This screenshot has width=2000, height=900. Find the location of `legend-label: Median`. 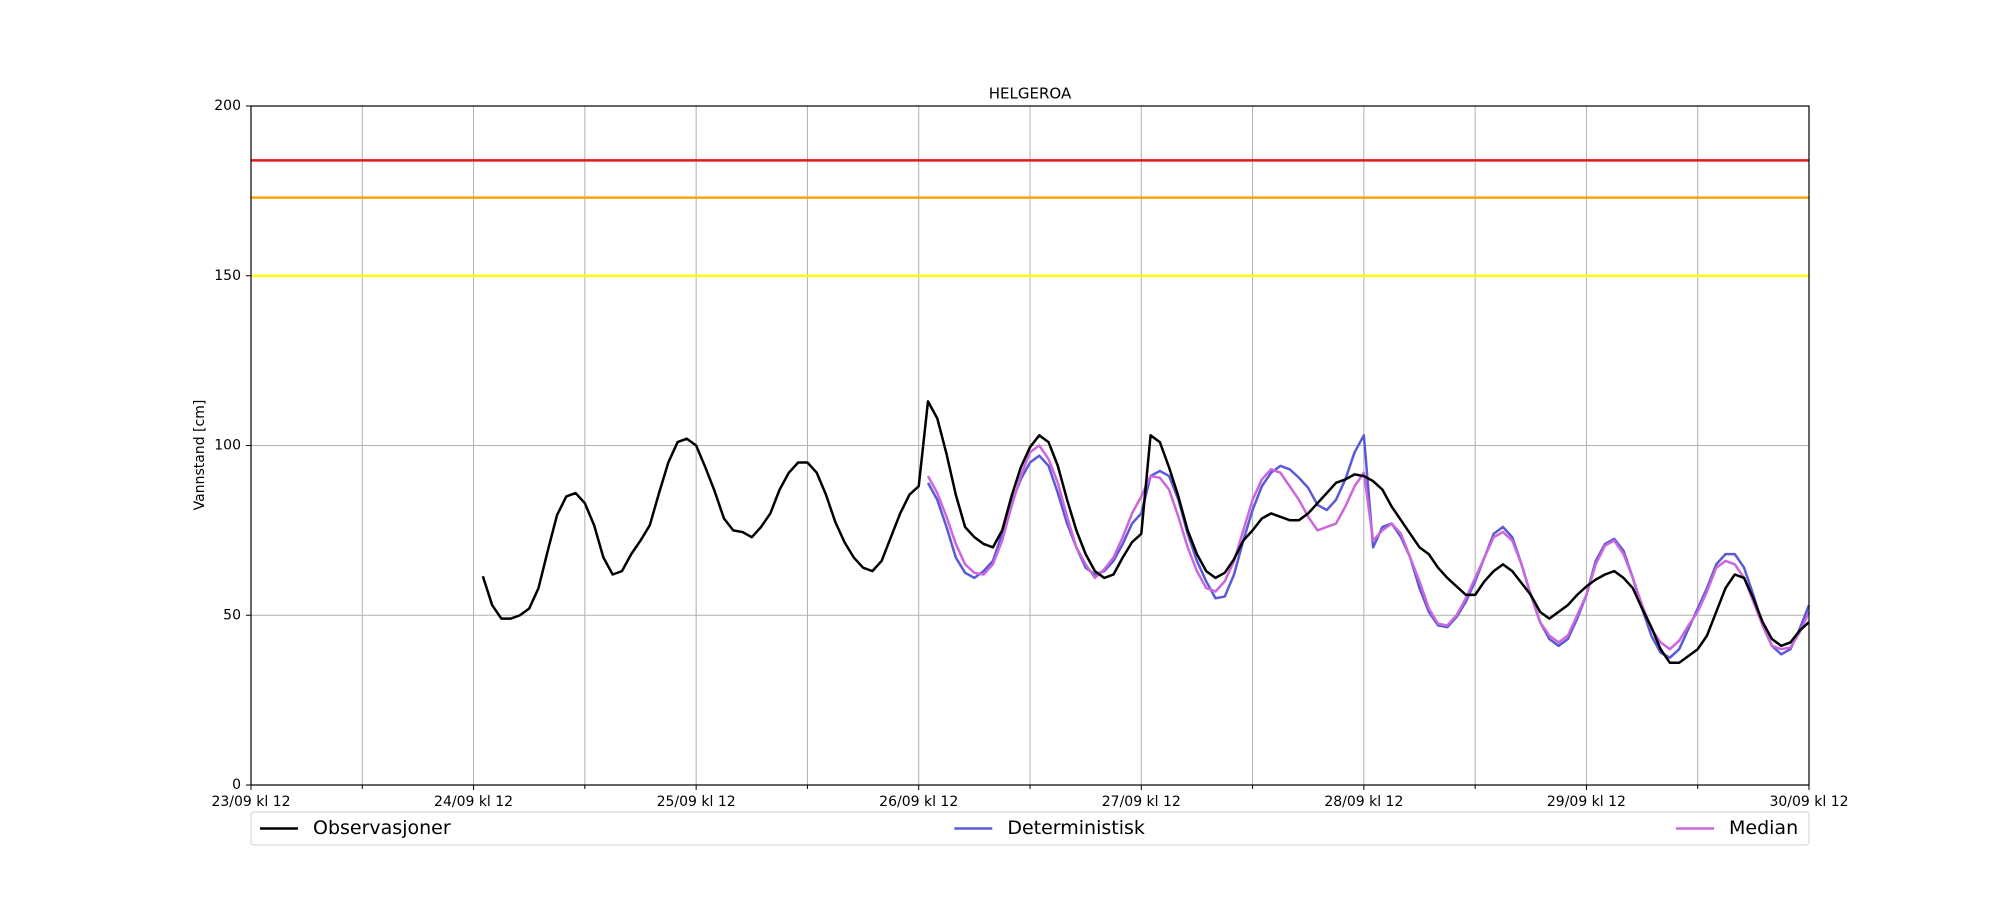

legend-label: Median is located at coordinates (1763, 828).